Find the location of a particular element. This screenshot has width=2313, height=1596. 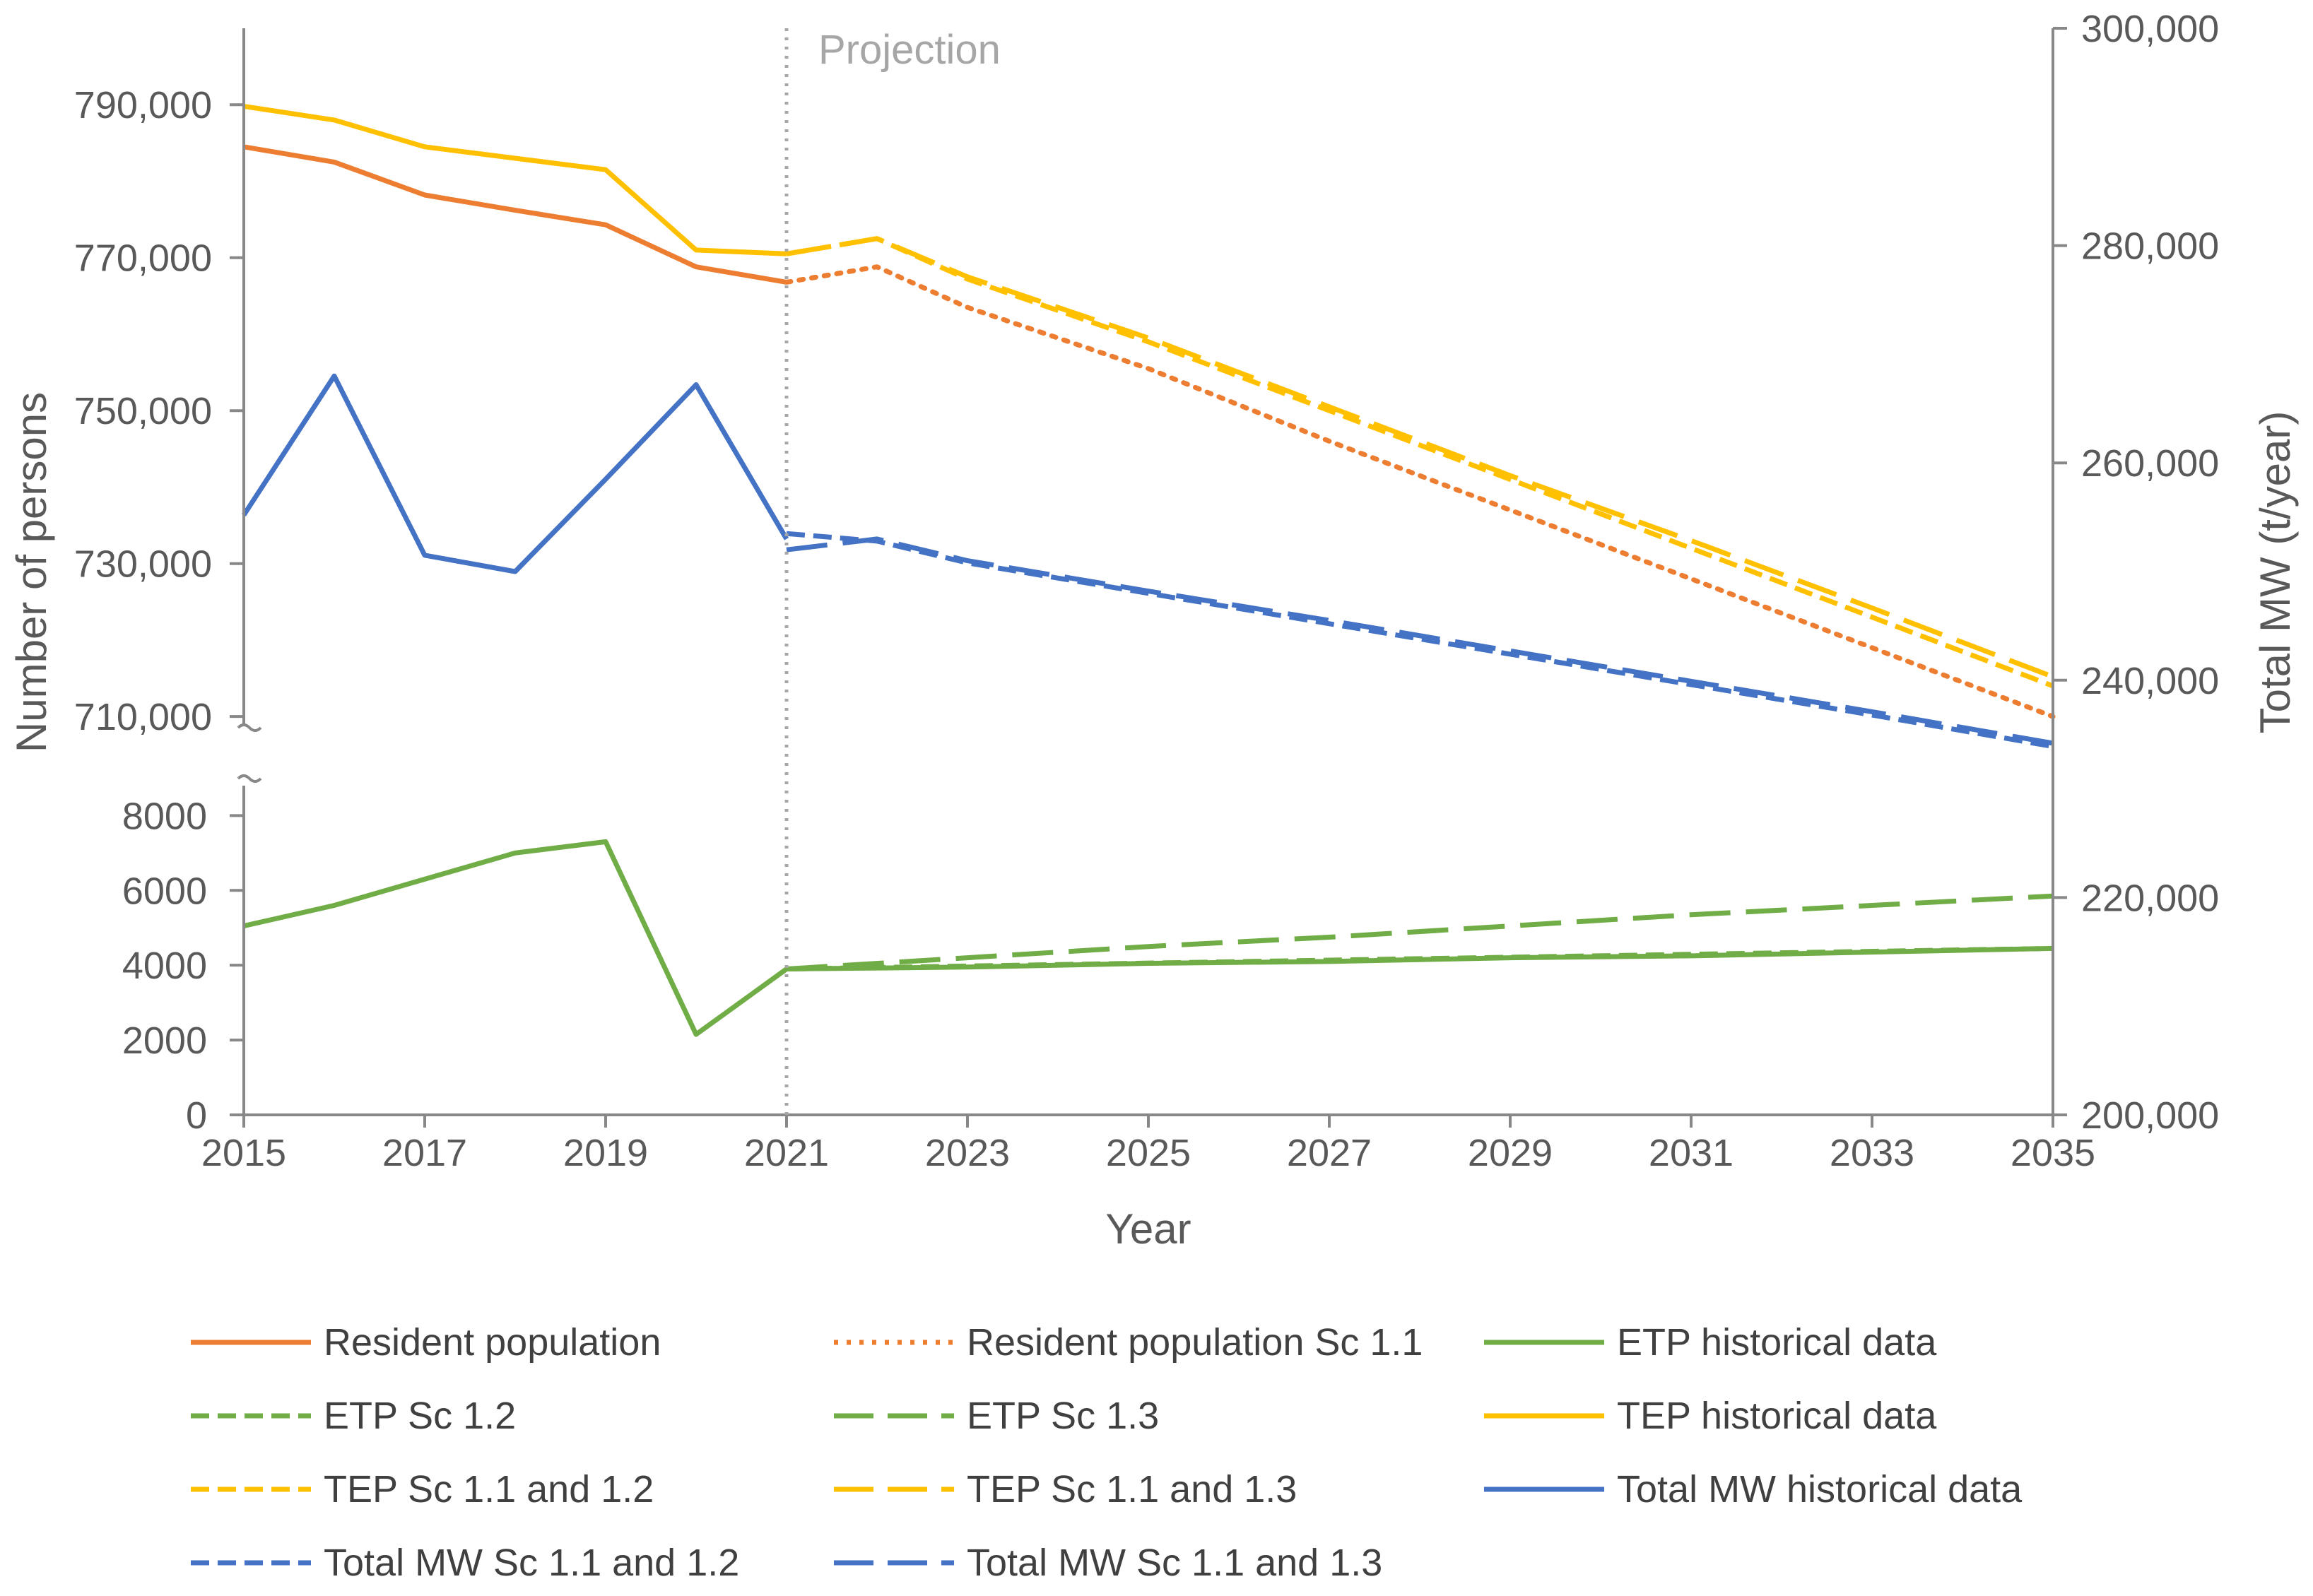

right-axis-title: Total MW (t/year) is located at coordinates (2276, 573).